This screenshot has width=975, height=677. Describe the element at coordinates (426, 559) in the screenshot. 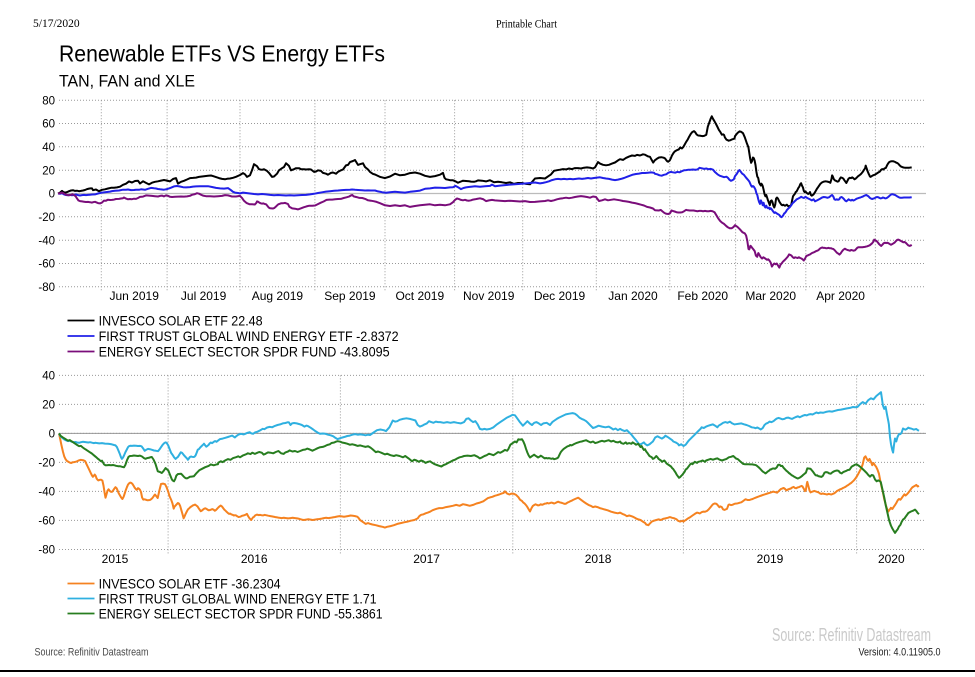

I see `svg-text: 2017` at that location.